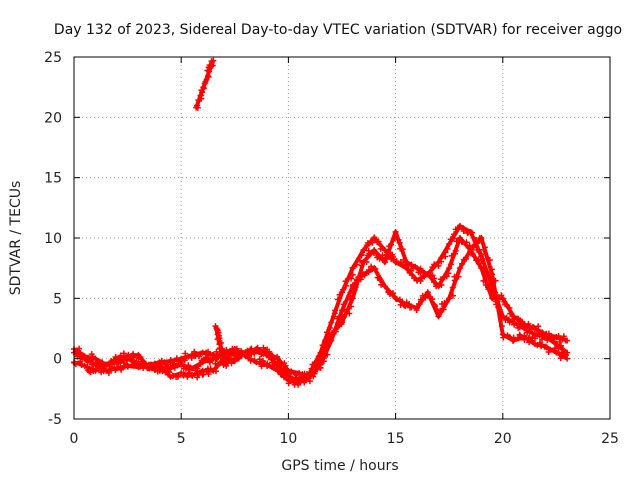 The image size is (640, 480). What do you see at coordinates (53, 179) in the screenshot?
I see `y-tick-label: 15` at bounding box center [53, 179].